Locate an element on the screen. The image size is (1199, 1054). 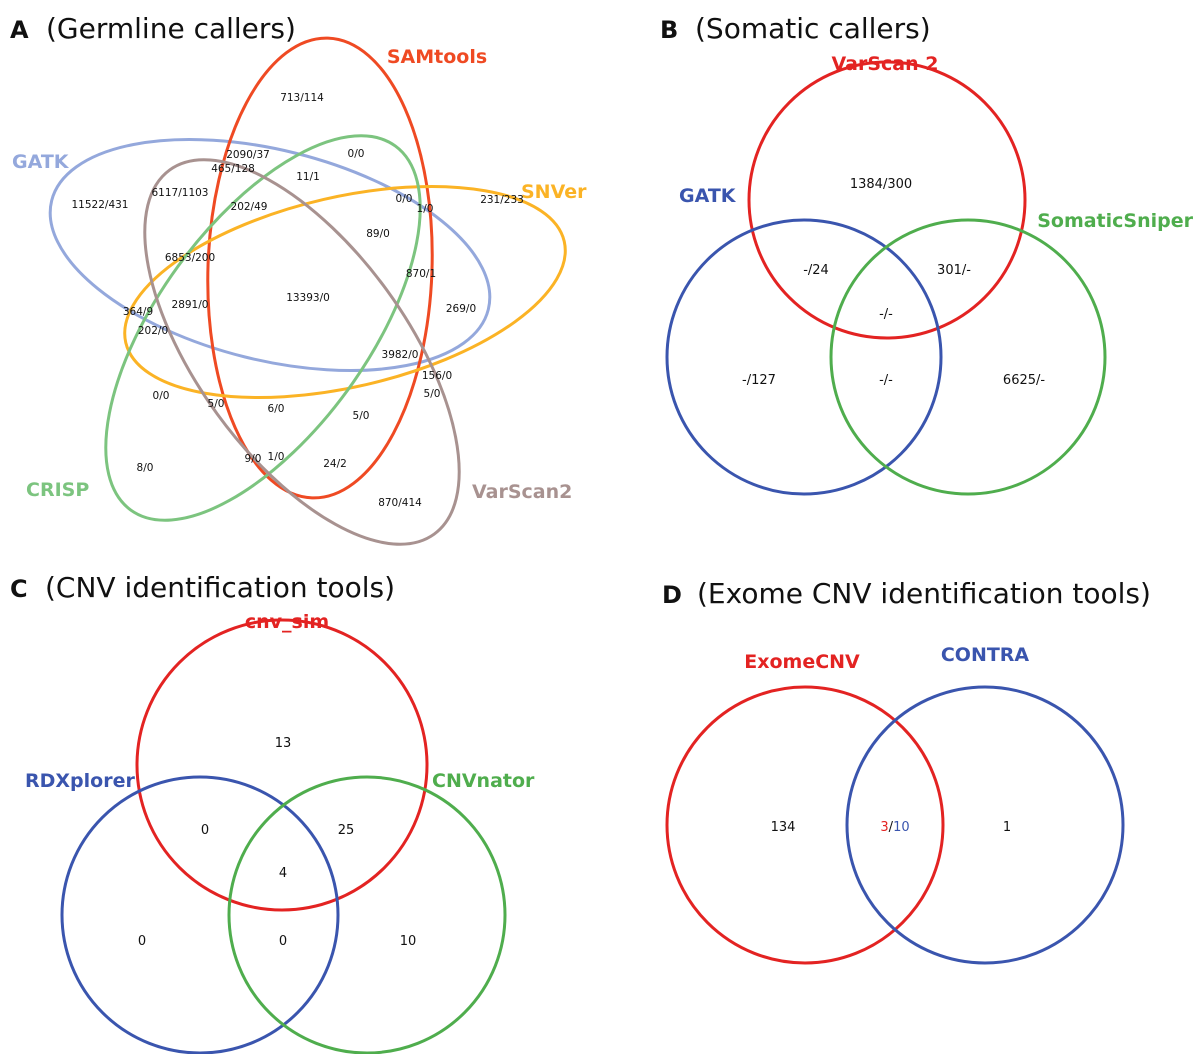
ellipse-varscan2 is located at coordinates (302, 352).